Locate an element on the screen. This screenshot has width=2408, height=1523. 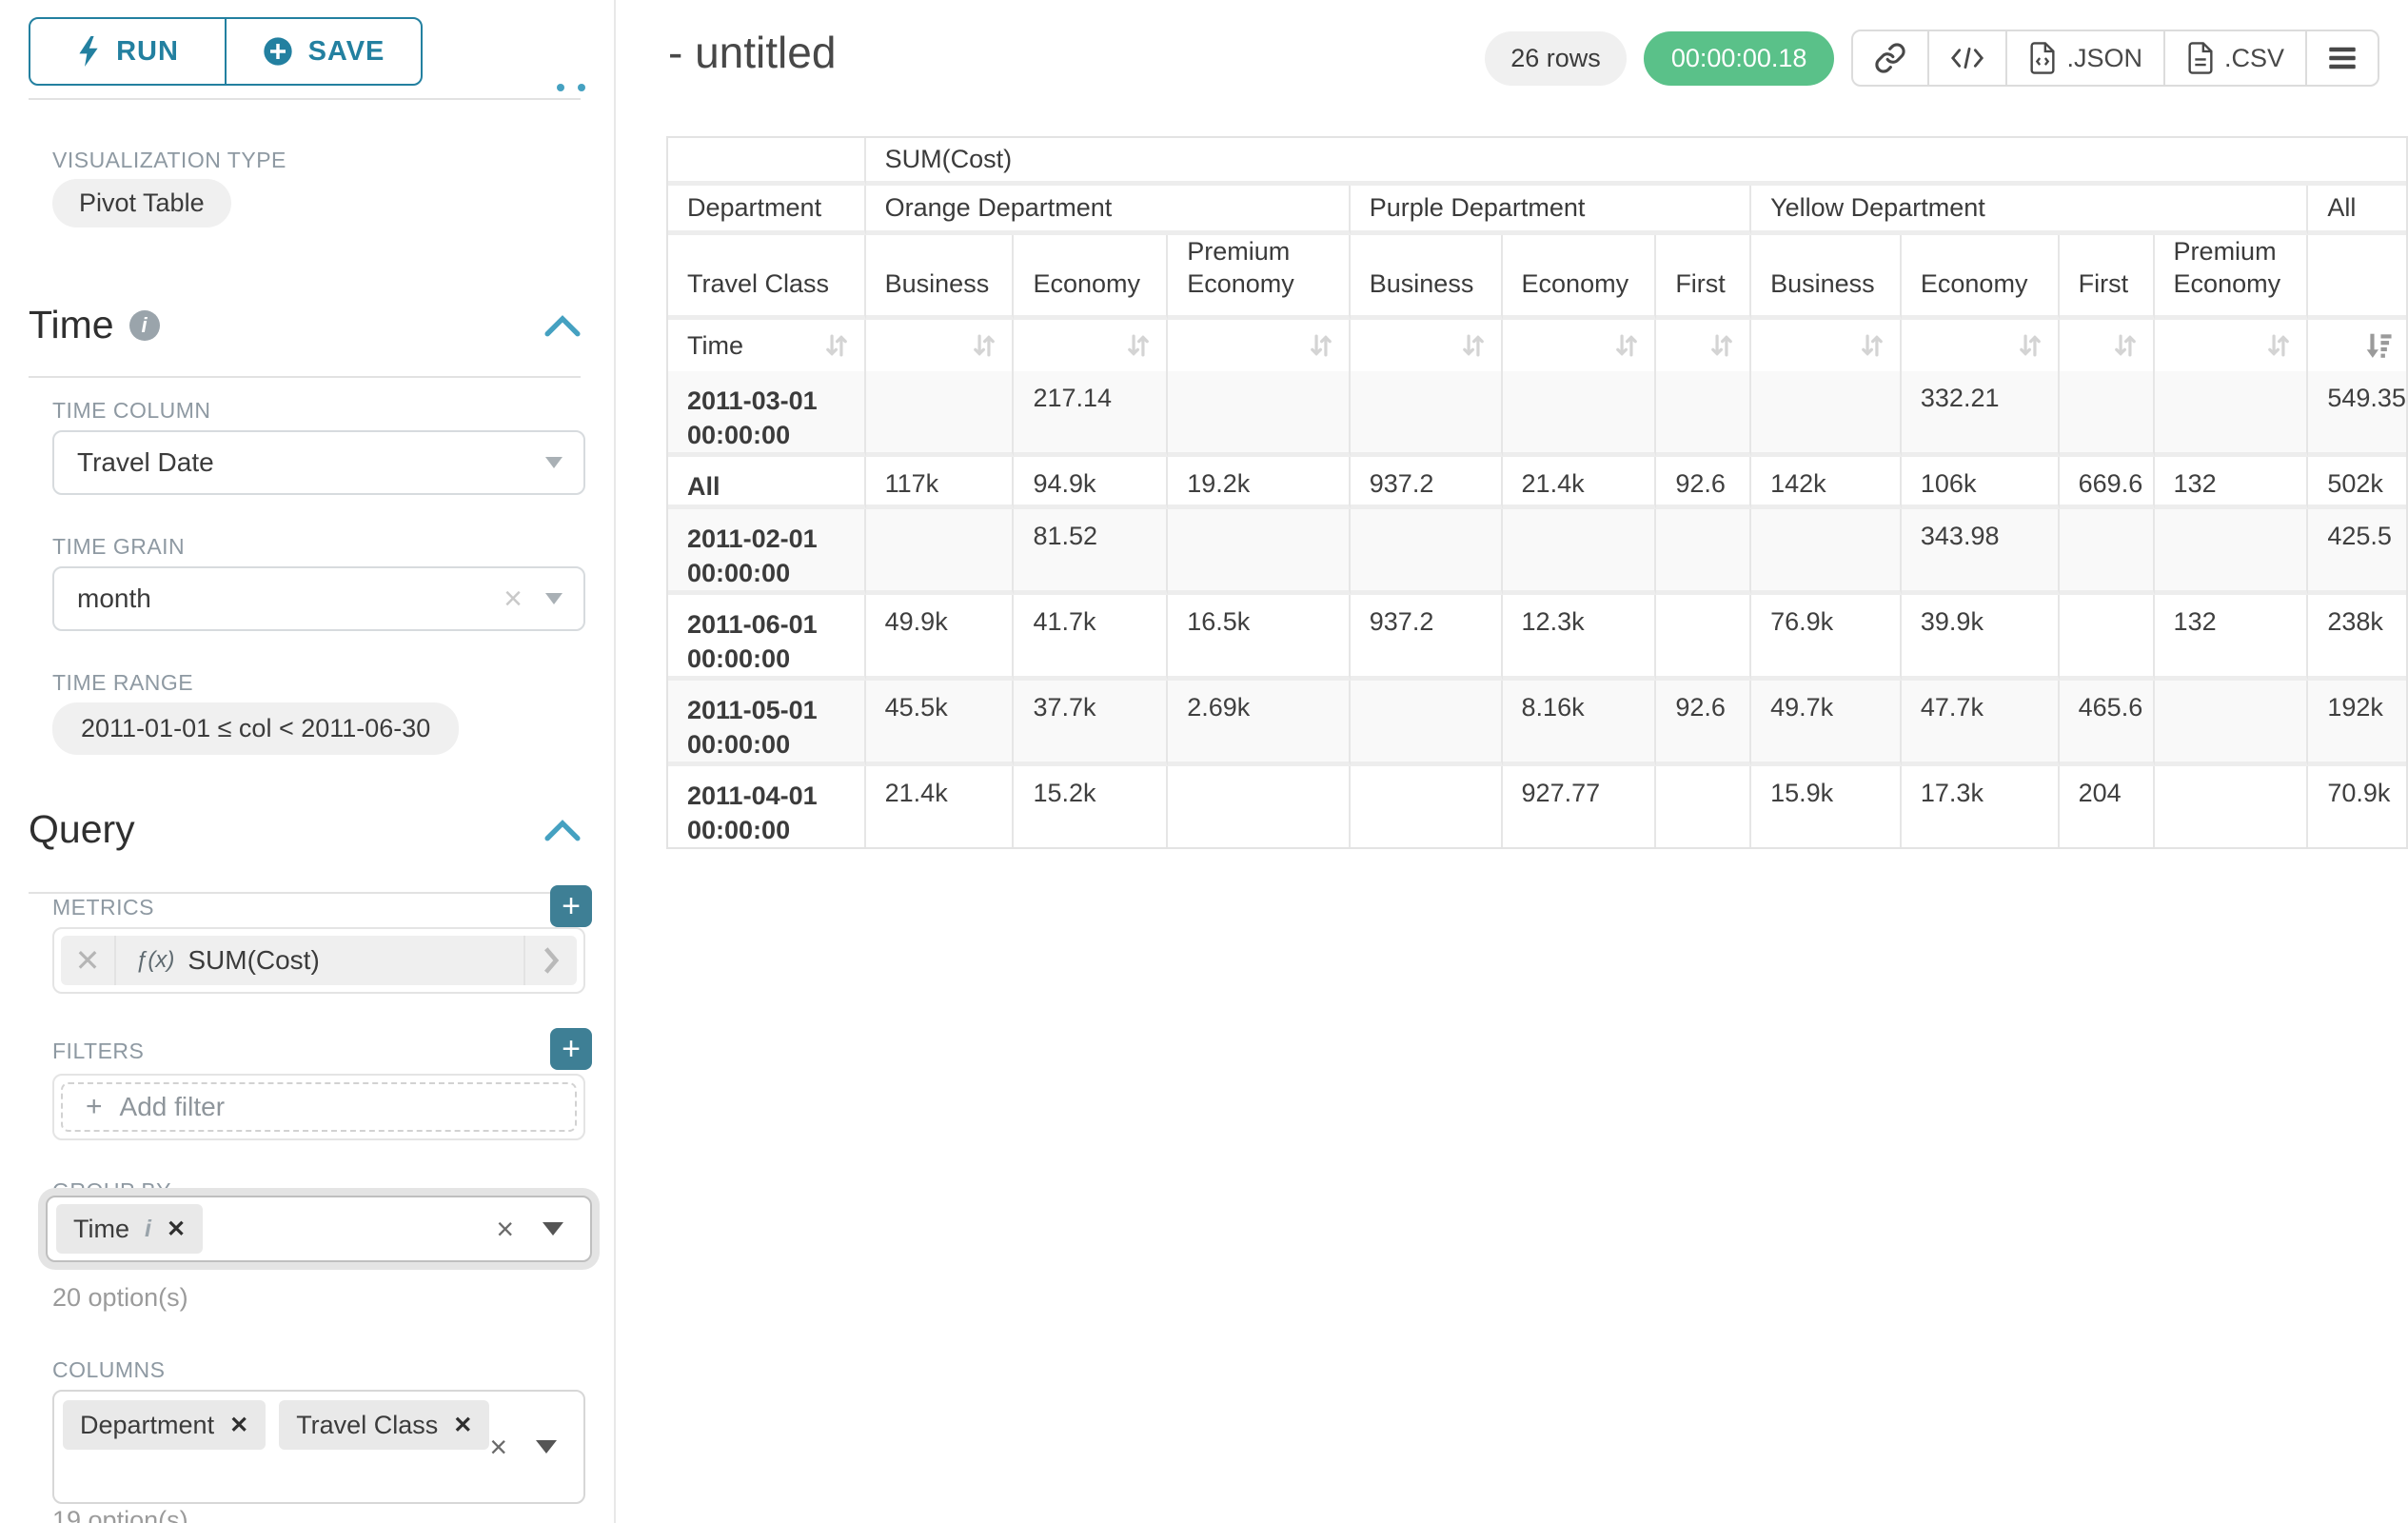
save-button: SAVE is located at coordinates (324, 52).